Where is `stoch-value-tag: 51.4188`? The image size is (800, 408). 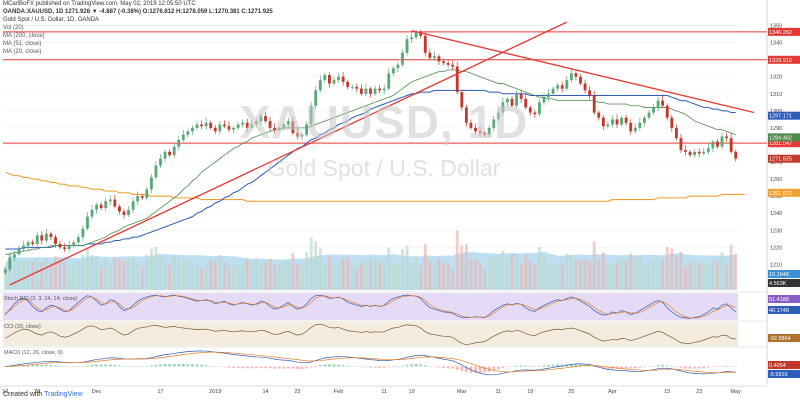
stoch-value-tag: 51.4188 is located at coordinates (779, 300).